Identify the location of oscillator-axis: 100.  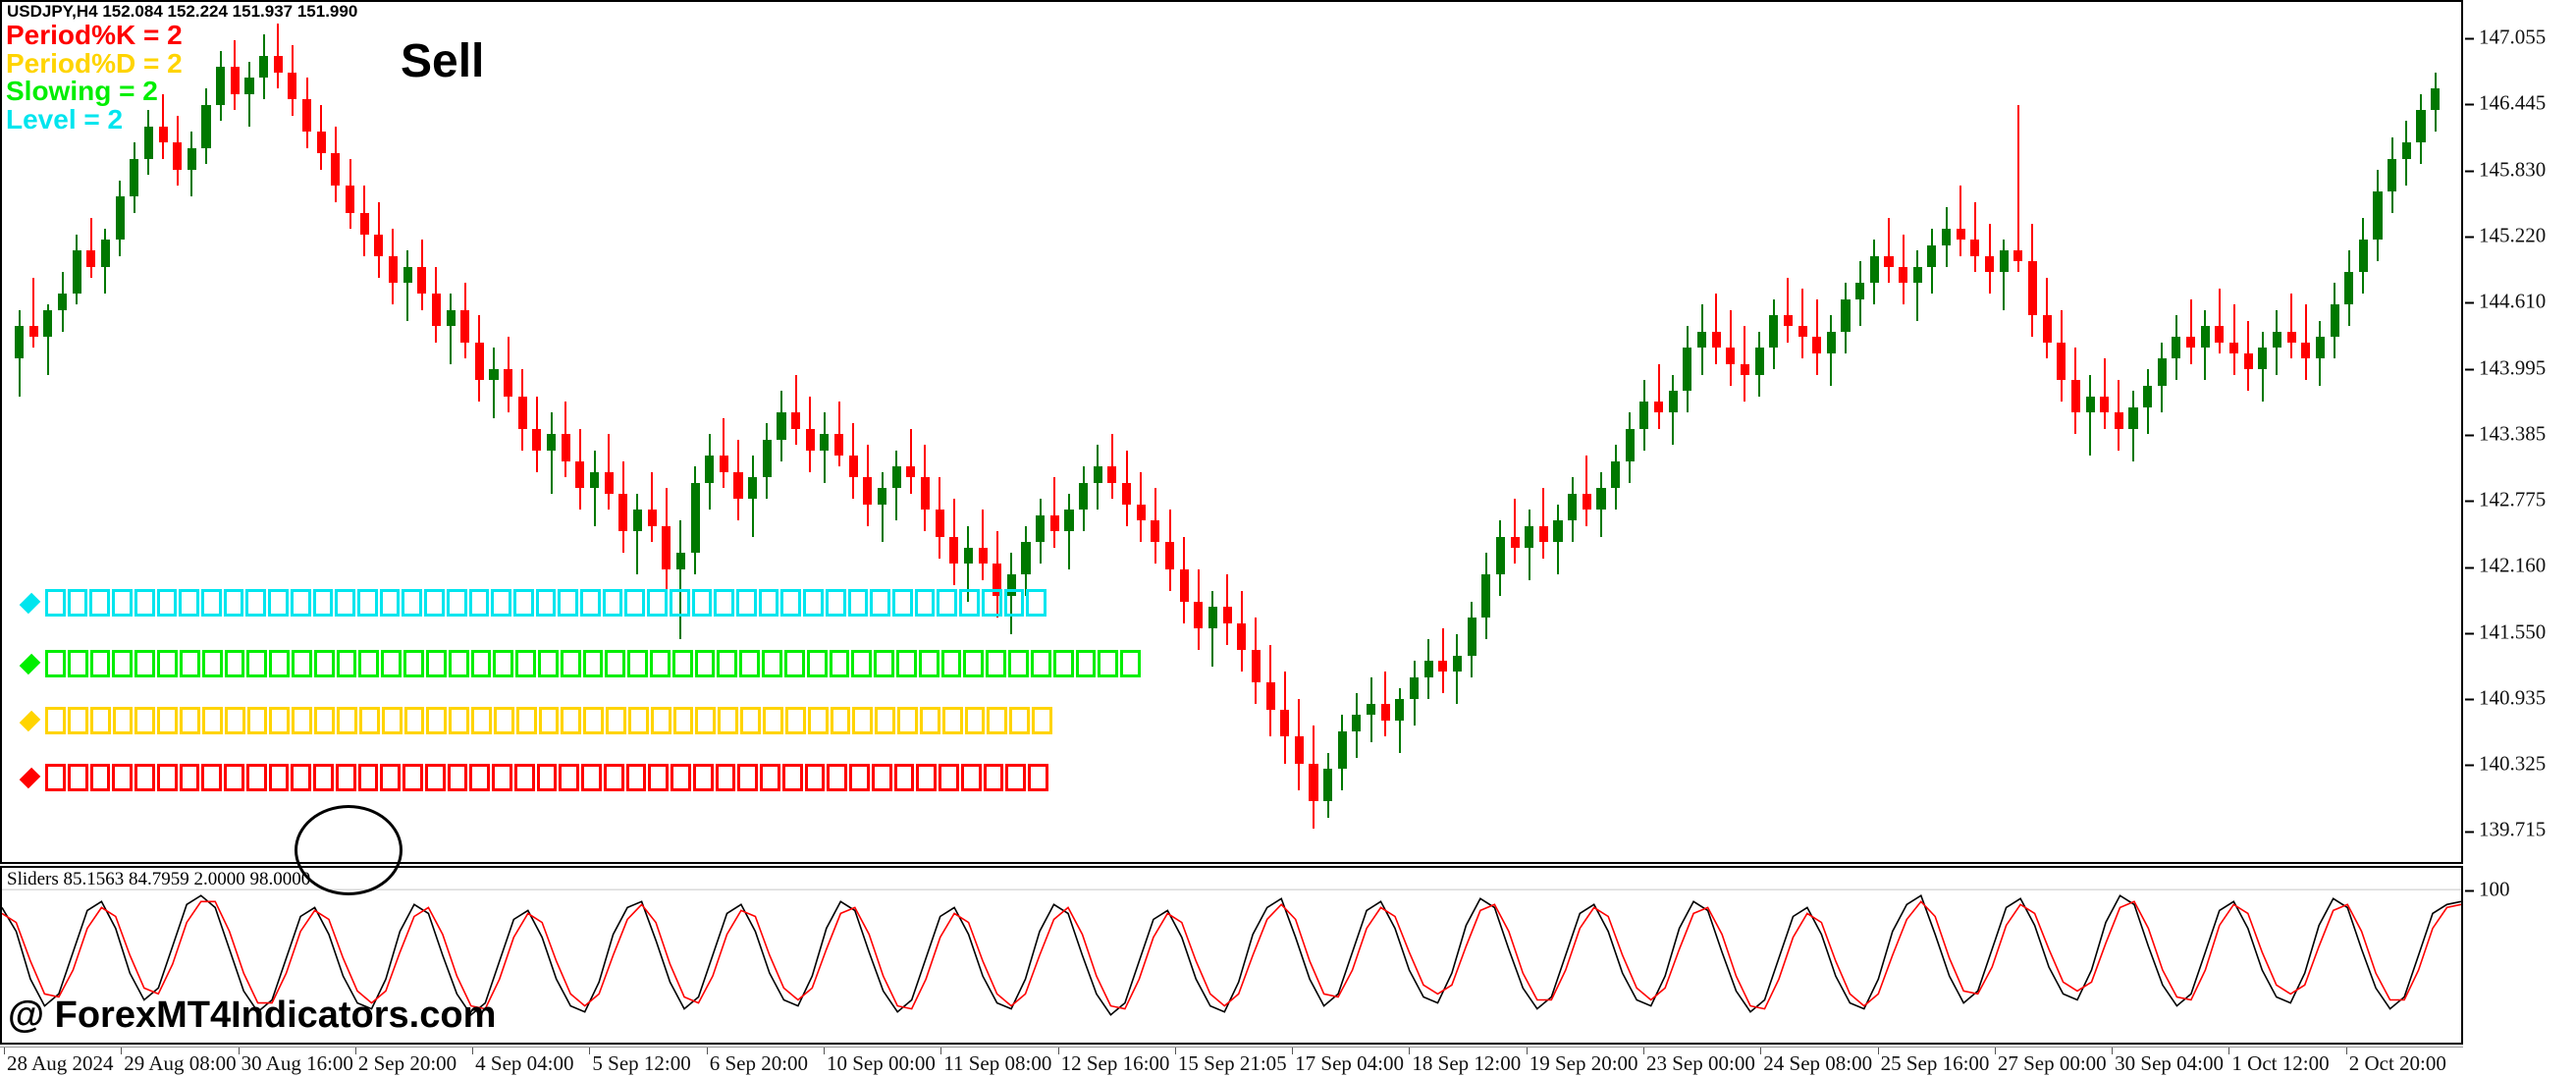
(2520, 955).